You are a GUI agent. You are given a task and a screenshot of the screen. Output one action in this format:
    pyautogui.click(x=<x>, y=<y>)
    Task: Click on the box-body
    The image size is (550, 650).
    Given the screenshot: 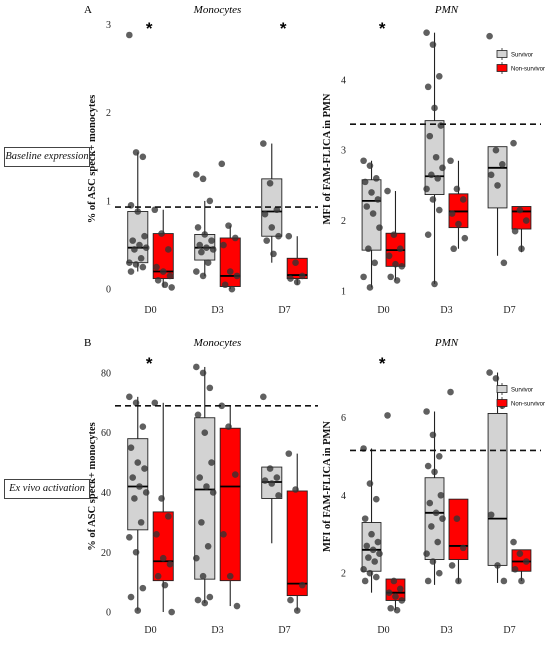 What is the action you would take?
    pyautogui.click(x=163, y=546)
    